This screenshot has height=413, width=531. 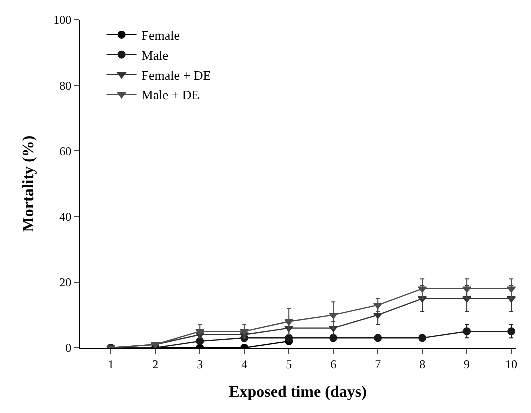 What do you see at coordinates (423, 364) in the screenshot?
I see `x-tick-label: 8` at bounding box center [423, 364].